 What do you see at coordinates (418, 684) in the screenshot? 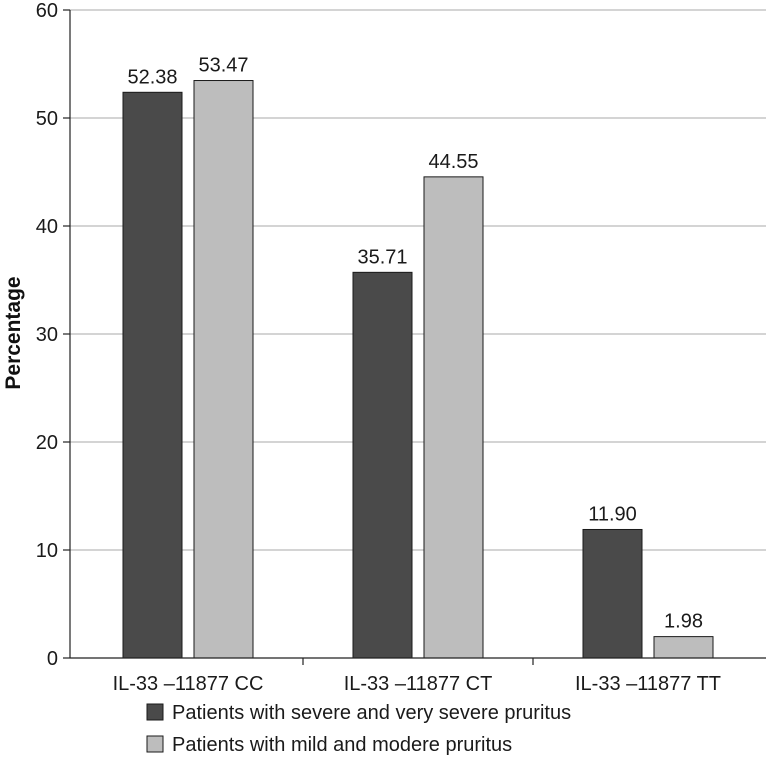
I see `x-tick-label: IL-33 –11877 CT` at bounding box center [418, 684].